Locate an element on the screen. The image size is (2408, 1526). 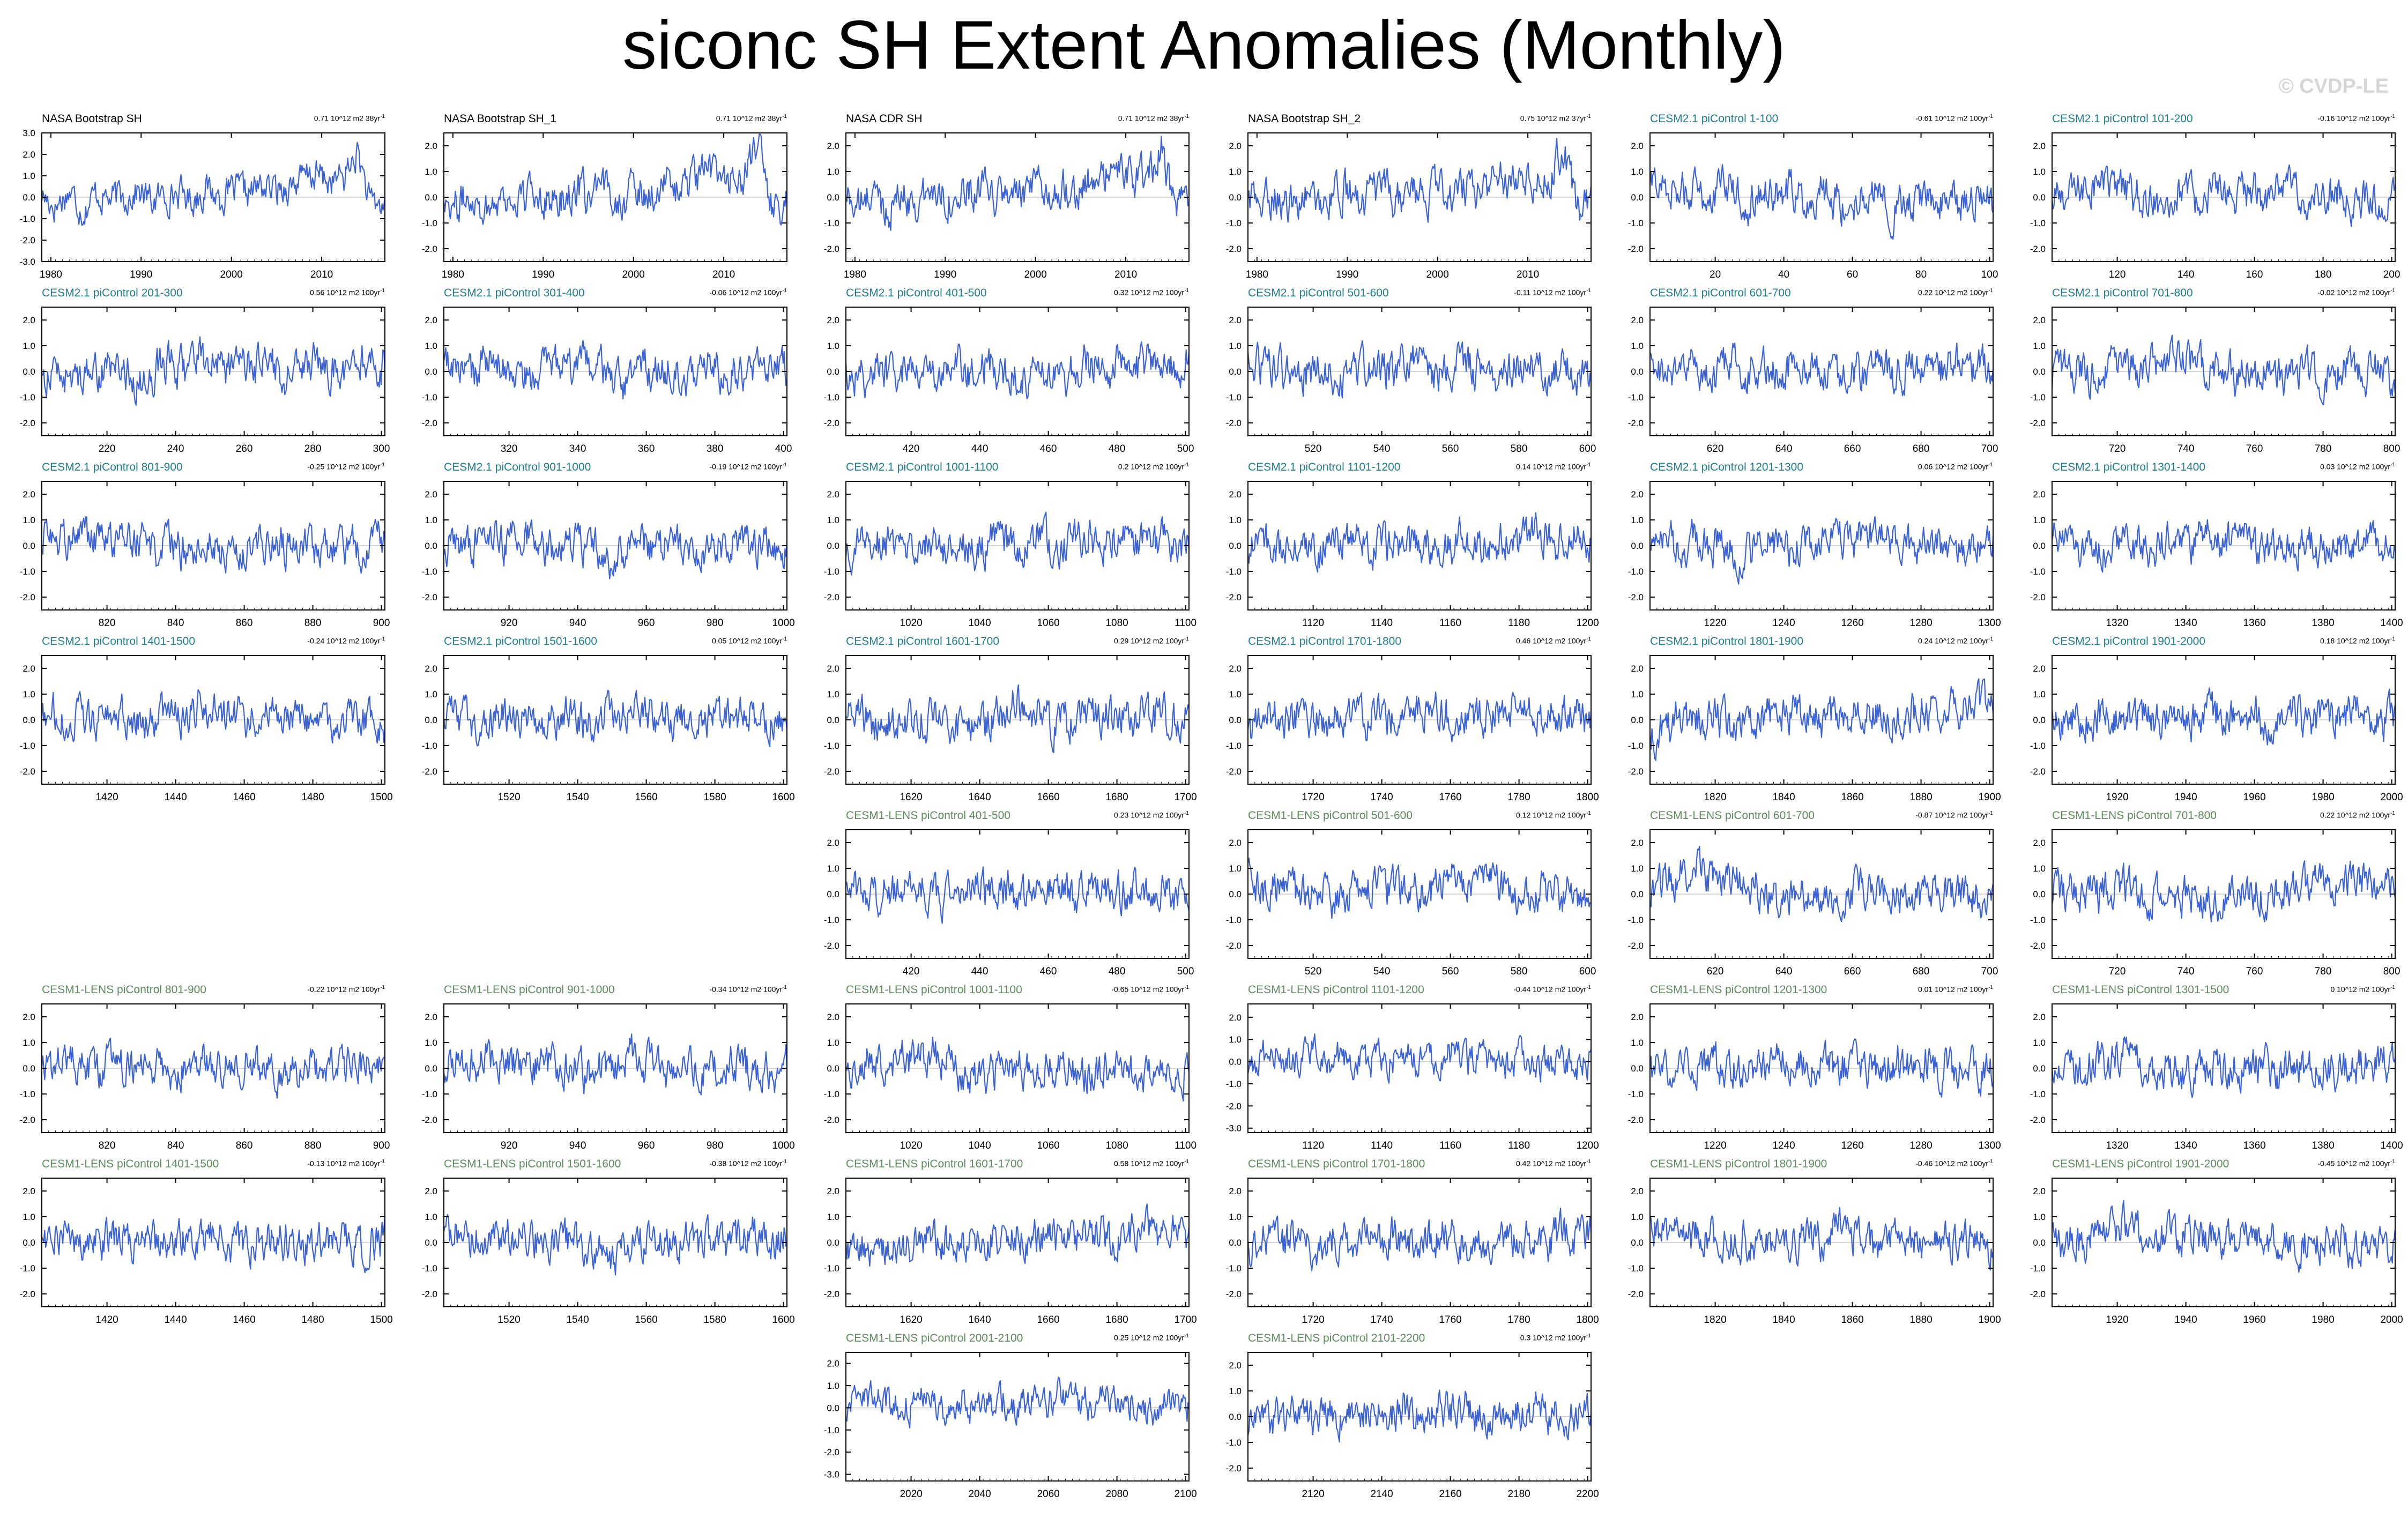
x-tick-label: 1600 is located at coordinates (783, 1320).